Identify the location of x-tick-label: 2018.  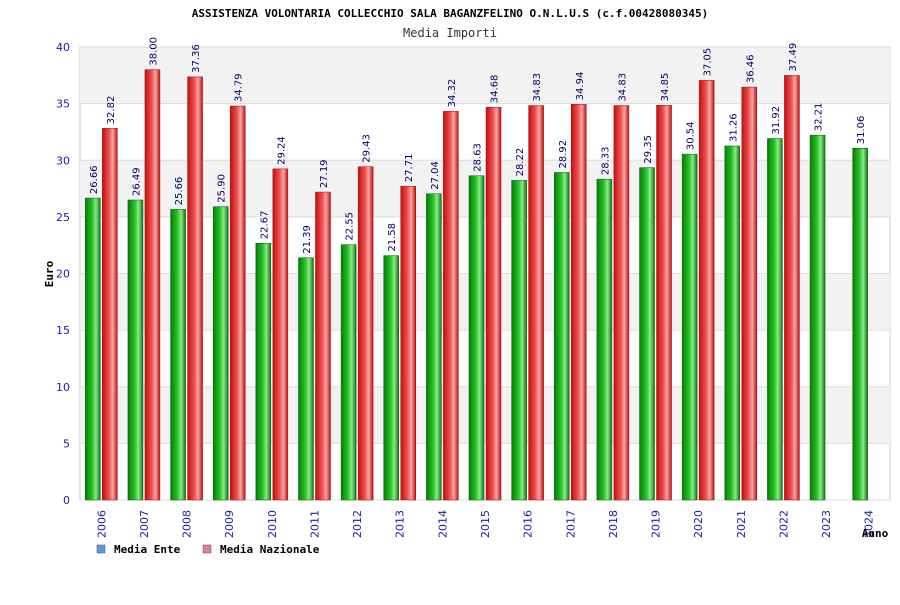
(613, 524).